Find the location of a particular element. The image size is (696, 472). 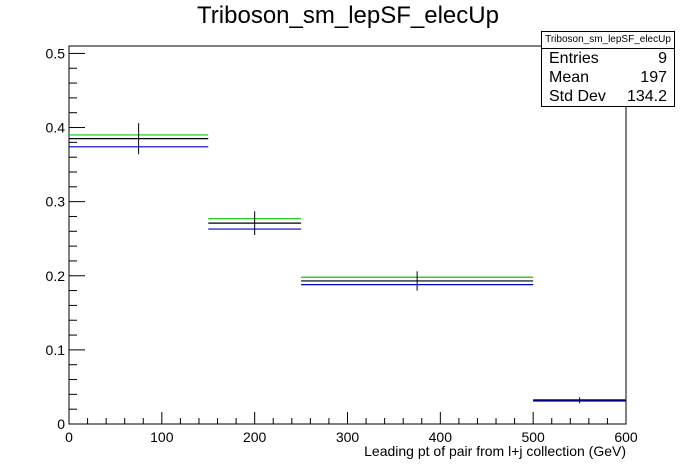

y-tick-label: 0.3 is located at coordinates (56, 202).